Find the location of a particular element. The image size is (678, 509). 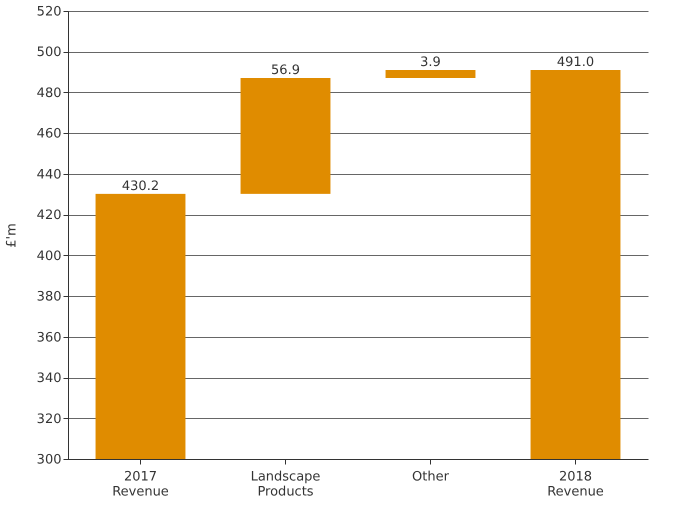

y-tick-label: 480 is located at coordinates (49, 93).